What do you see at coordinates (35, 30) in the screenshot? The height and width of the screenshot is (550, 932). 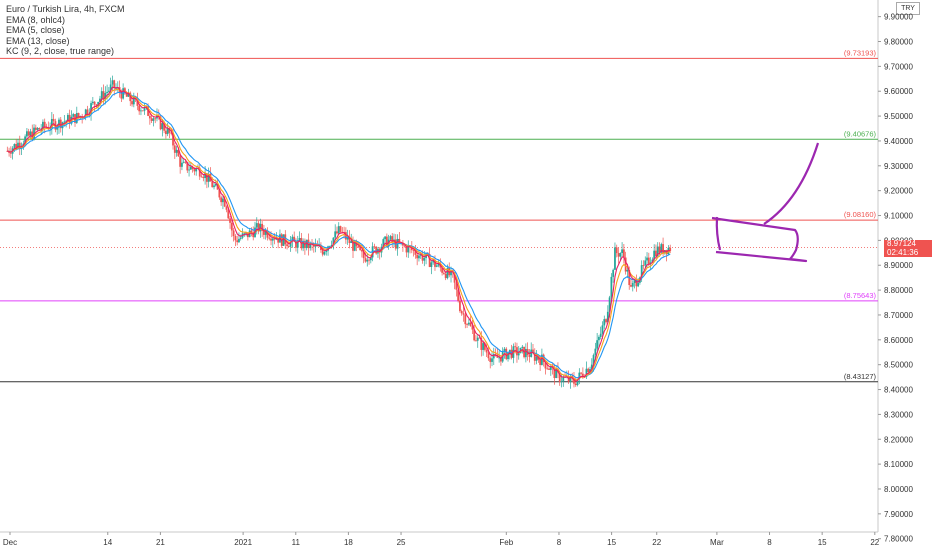 I see `legend-indicator: EMA (5, close)` at bounding box center [35, 30].